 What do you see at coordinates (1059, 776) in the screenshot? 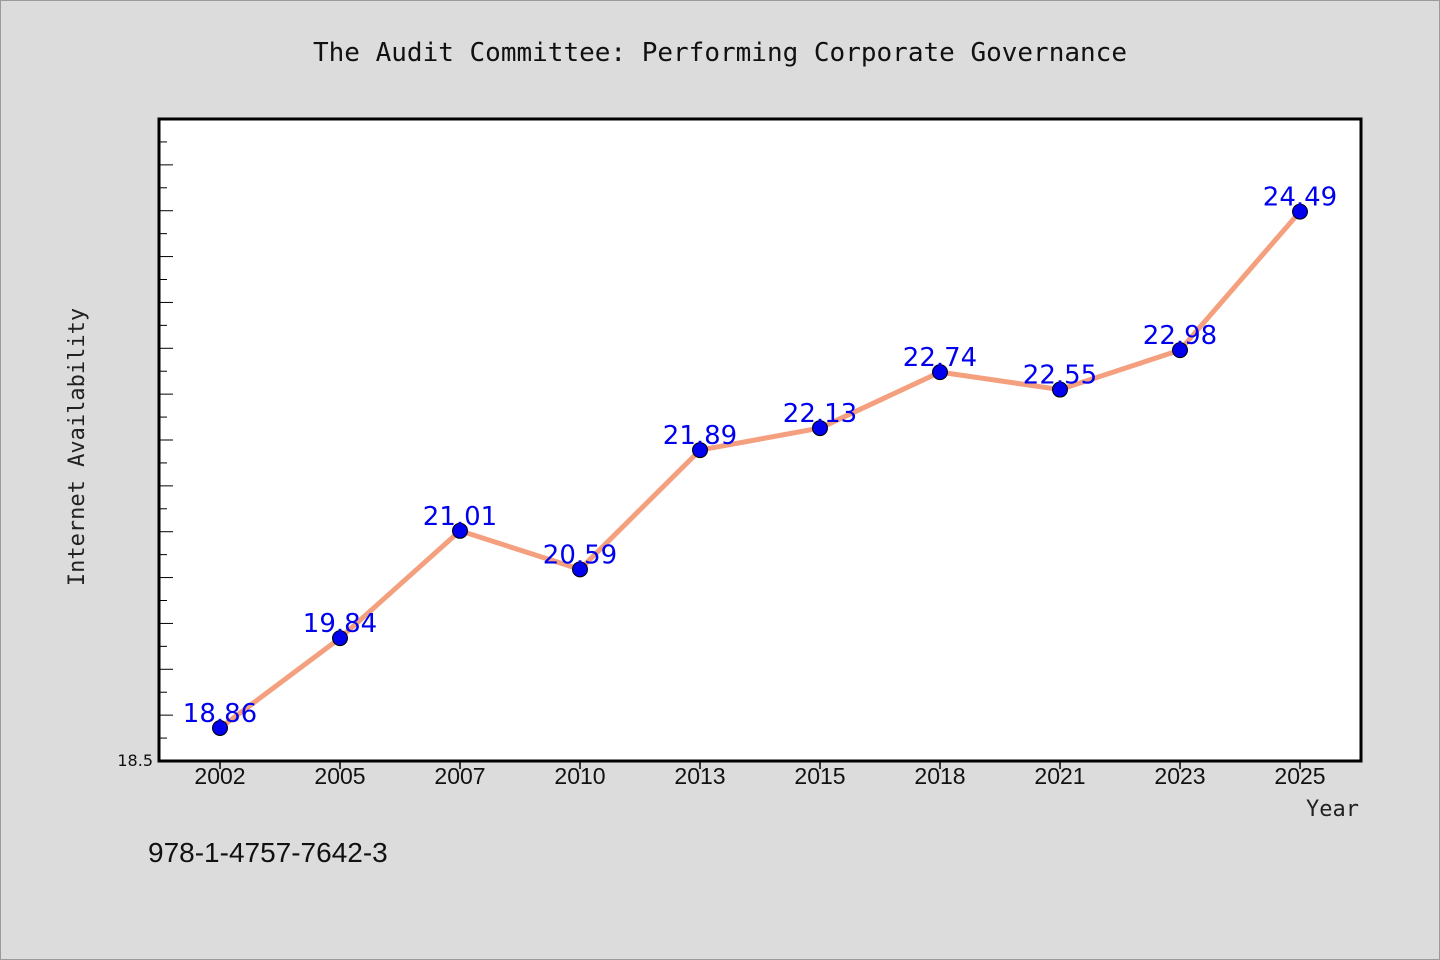
I see `x-tick-label: 2021` at bounding box center [1059, 776].